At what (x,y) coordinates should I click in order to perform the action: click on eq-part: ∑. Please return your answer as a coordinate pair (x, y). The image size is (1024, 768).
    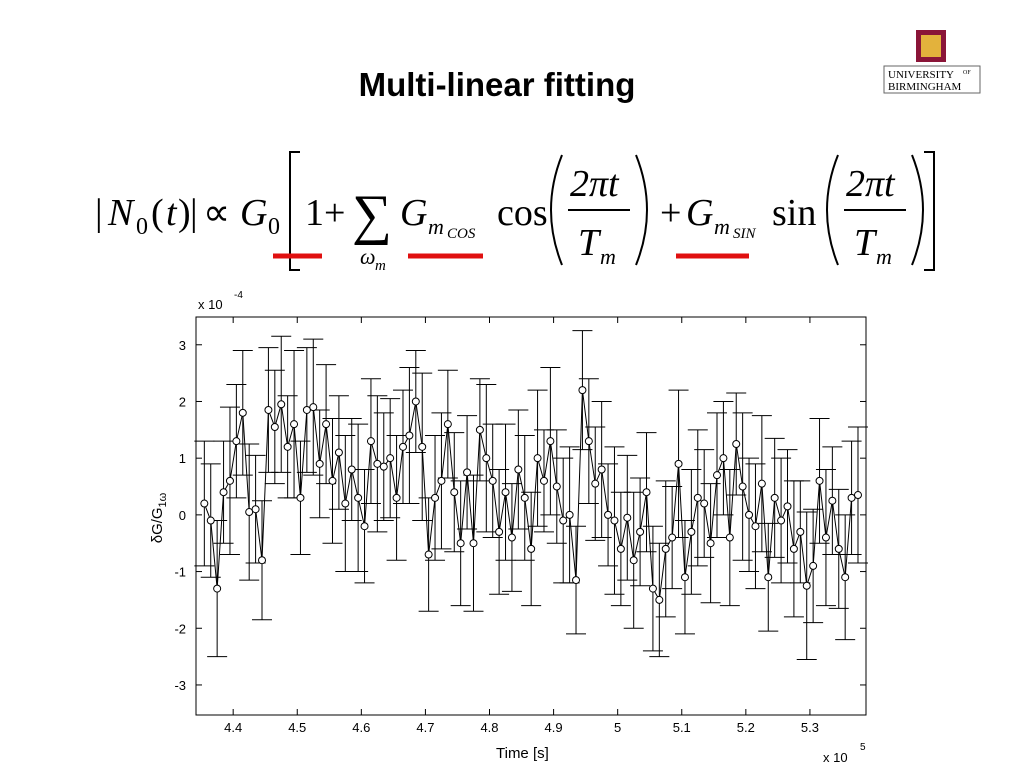
    Looking at the image, I should click on (372, 215).